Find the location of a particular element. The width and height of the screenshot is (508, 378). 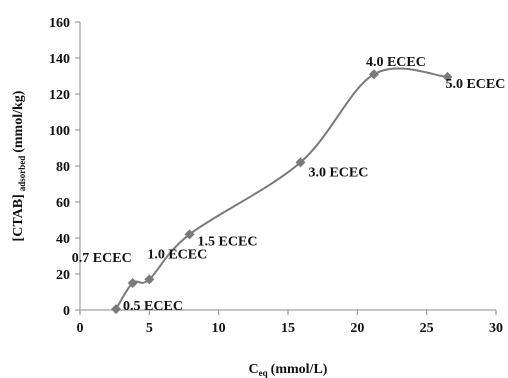

y-tick-label: 120 is located at coordinates (59, 95).